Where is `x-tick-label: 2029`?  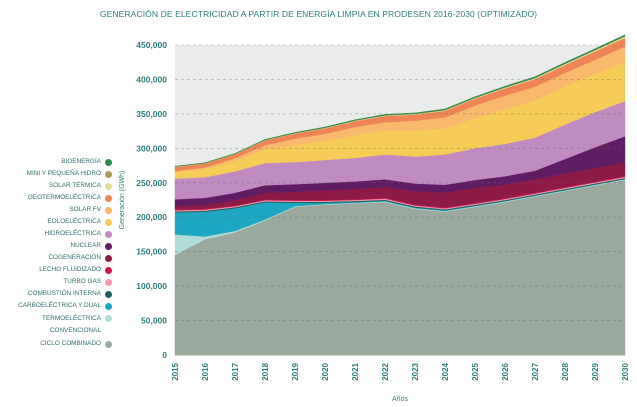 x-tick-label: 2029 is located at coordinates (595, 371).